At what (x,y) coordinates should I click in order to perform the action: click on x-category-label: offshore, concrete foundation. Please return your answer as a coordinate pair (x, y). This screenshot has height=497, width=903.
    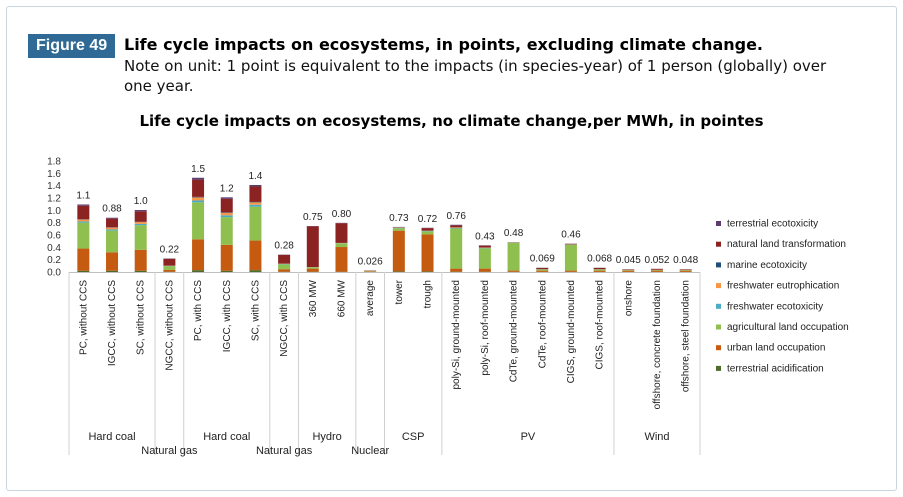
    Looking at the image, I should click on (657, 344).